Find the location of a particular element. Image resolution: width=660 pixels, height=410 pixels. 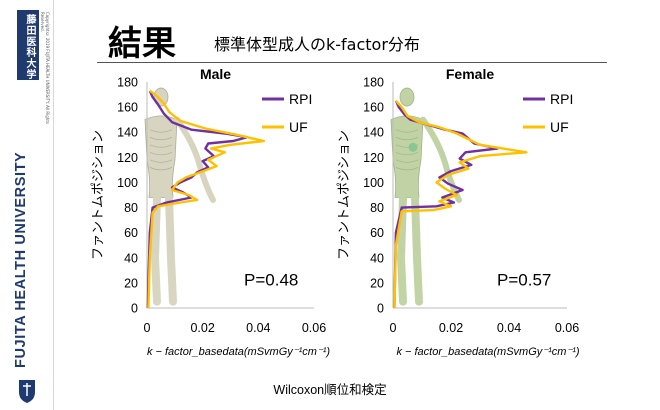

university-logo is located at coordinates (28, 45).